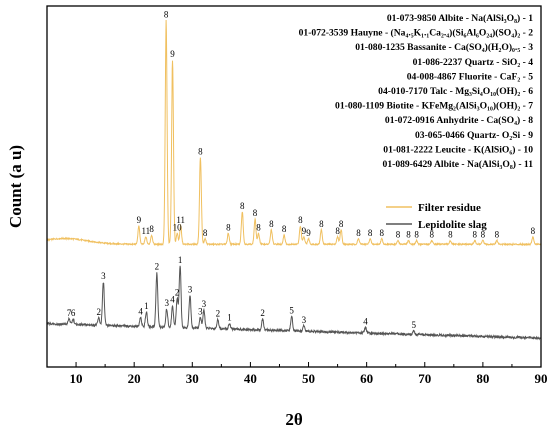 This screenshot has height=432, width=550. Describe the element at coordinates (452, 225) in the screenshot. I see `legend-label-1: Lepidolite slag` at that location.